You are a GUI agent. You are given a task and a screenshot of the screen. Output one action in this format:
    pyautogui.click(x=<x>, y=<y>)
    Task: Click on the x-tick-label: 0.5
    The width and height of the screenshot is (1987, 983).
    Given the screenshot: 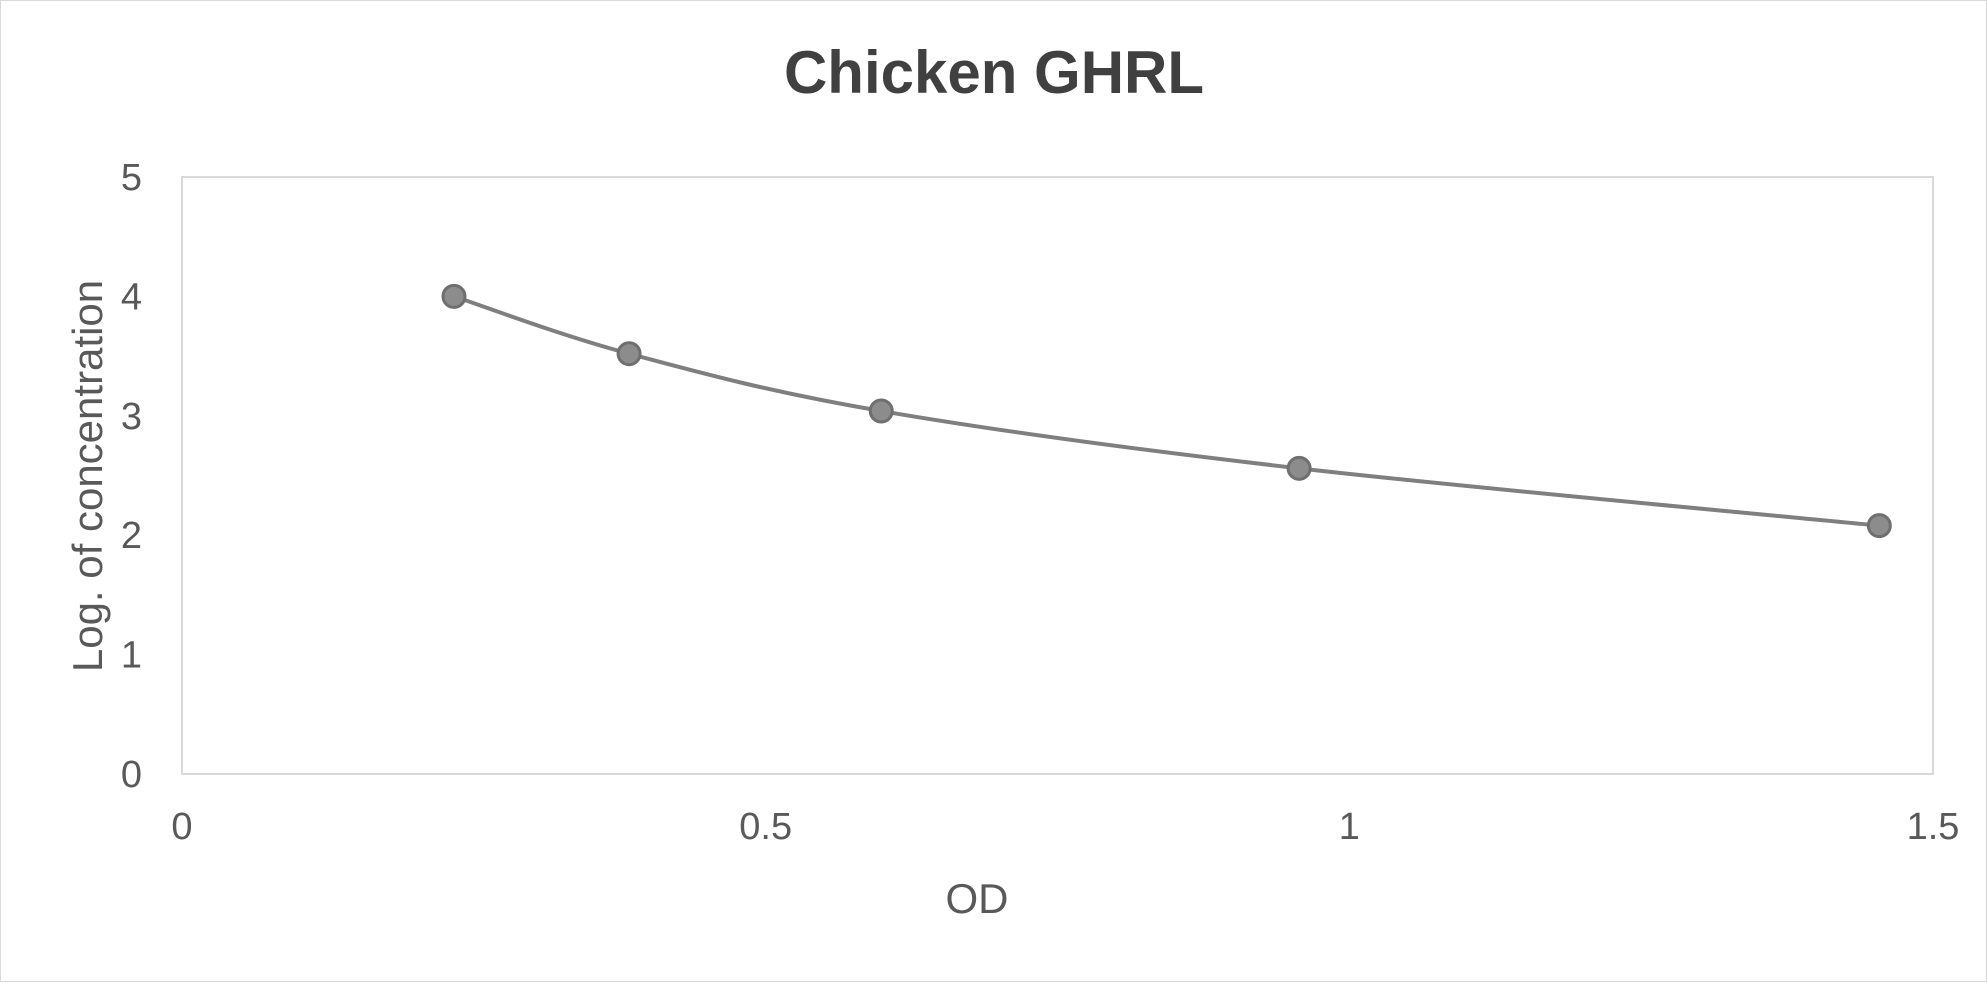 What is the action you would take?
    pyautogui.click(x=765, y=827)
    